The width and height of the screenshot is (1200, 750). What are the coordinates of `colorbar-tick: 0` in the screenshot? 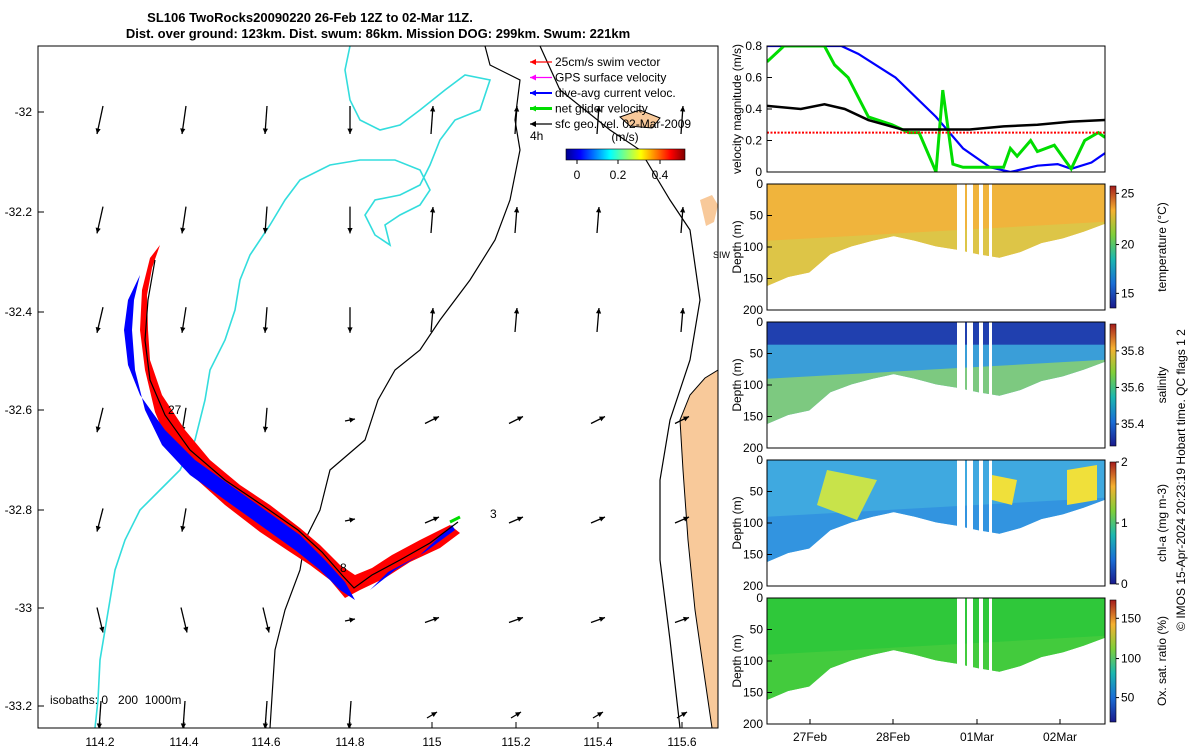 It's located at (1124, 584).